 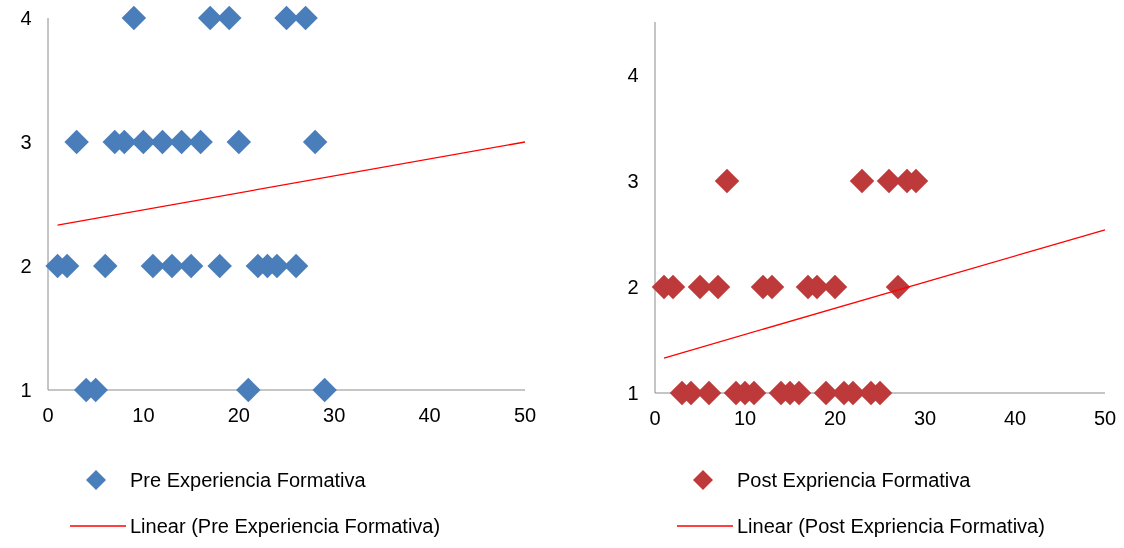 I want to click on legend-label: Post Expriencia Formativa, so click(x=854, y=480).